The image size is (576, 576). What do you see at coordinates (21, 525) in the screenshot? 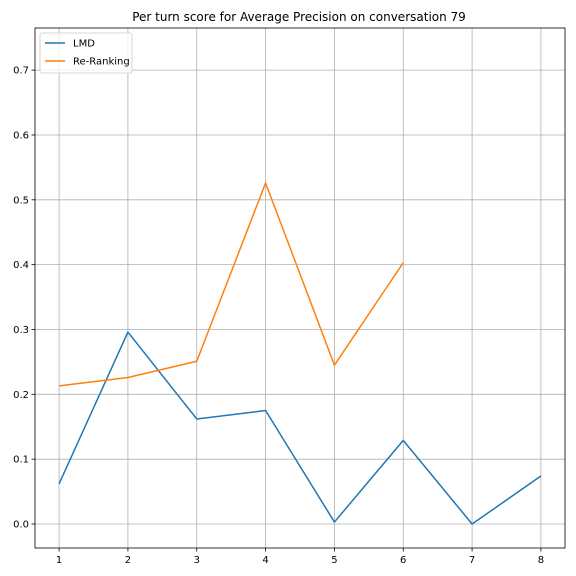
I see `y-tick-label: 0.0` at bounding box center [21, 525].